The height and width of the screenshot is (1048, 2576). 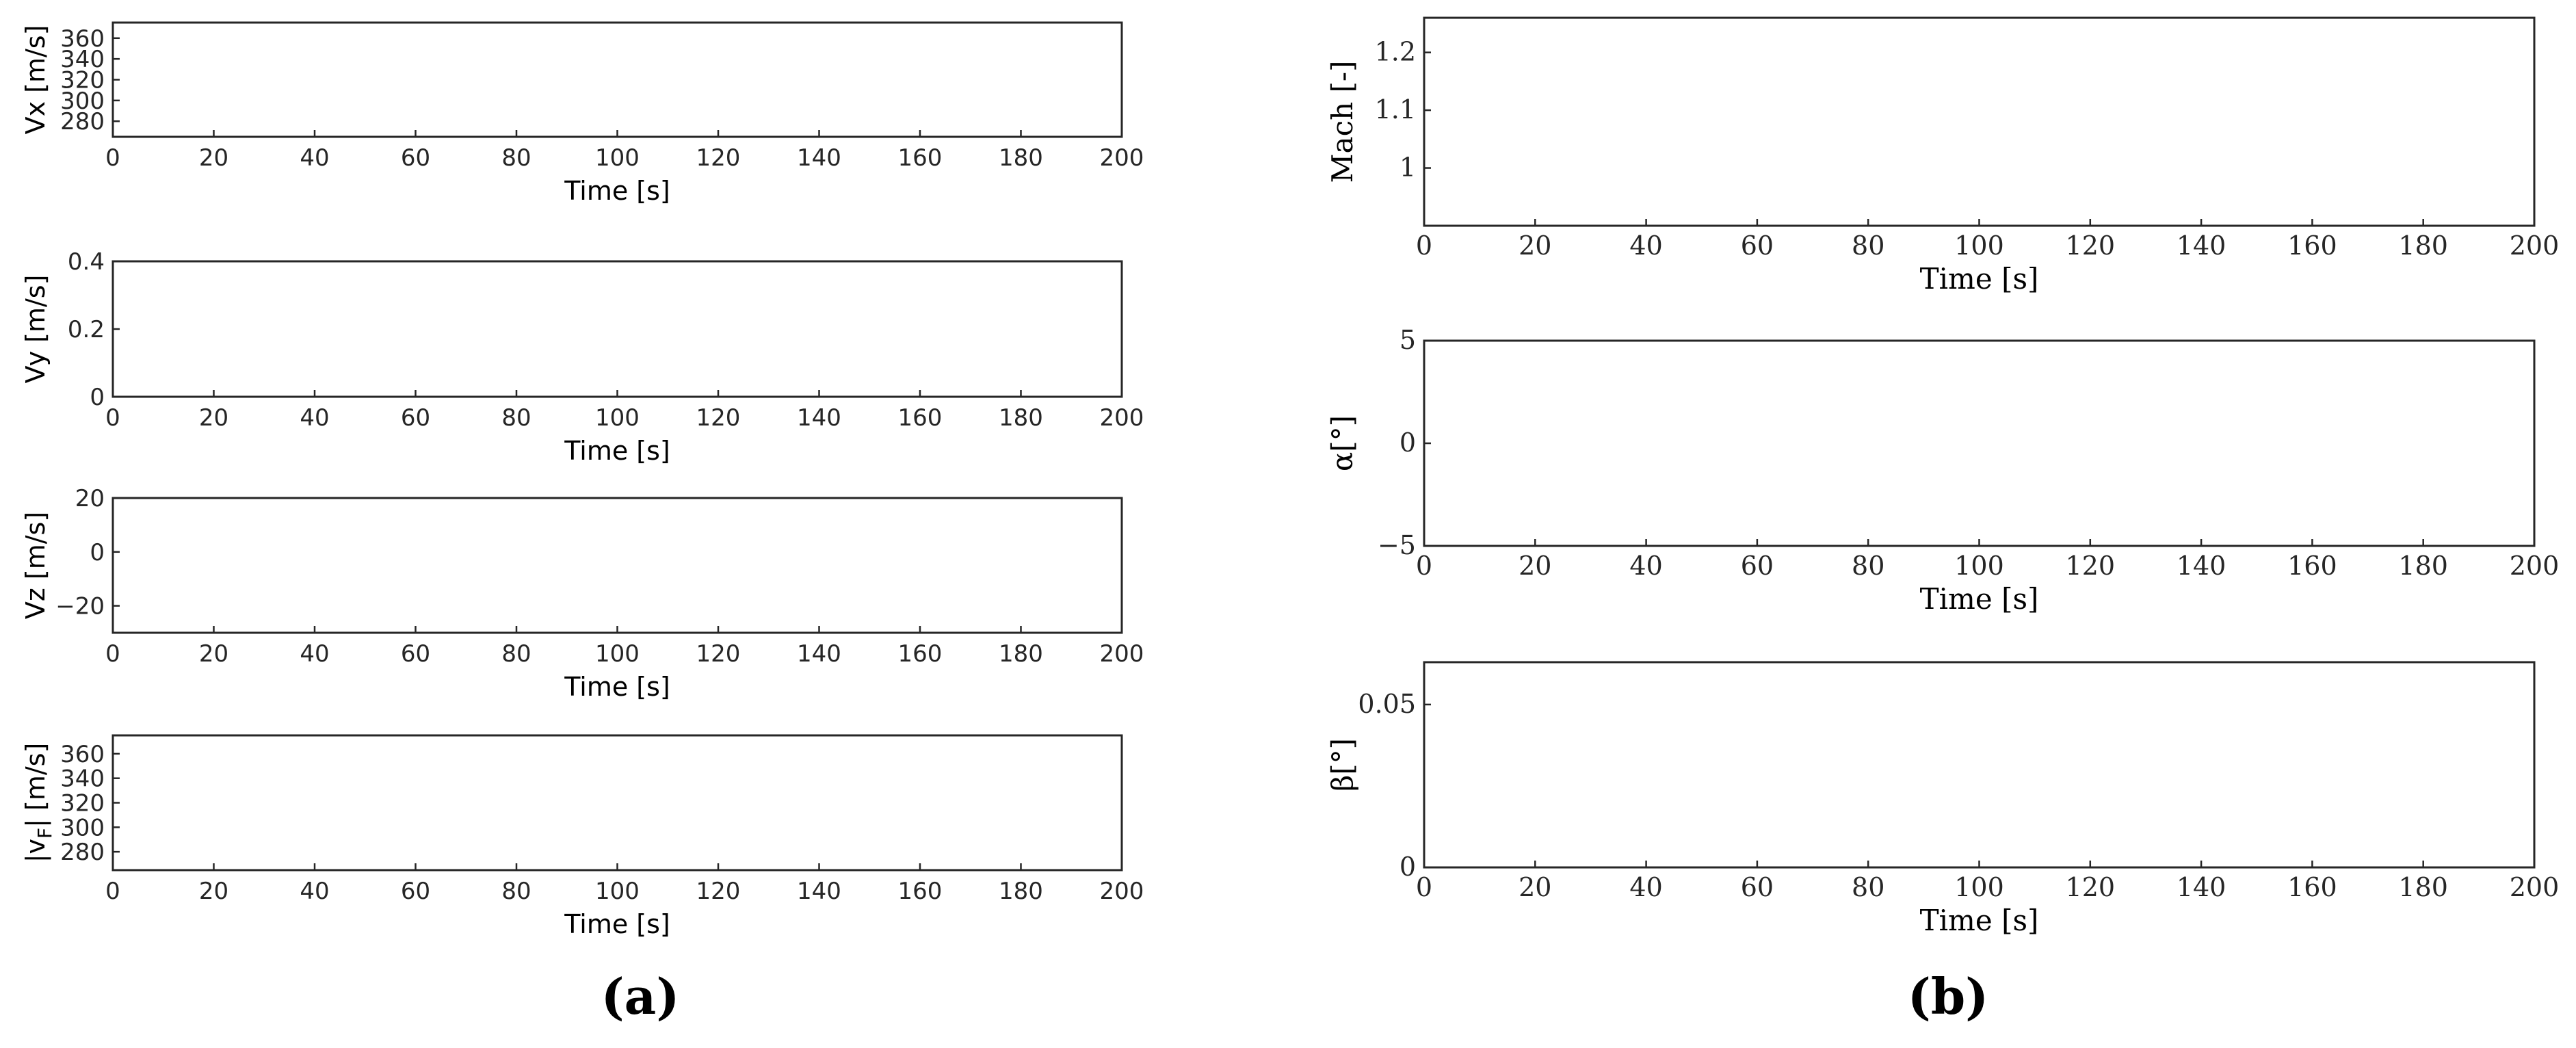 I want to click on y-tick-label: 0.4, so click(x=86, y=262).